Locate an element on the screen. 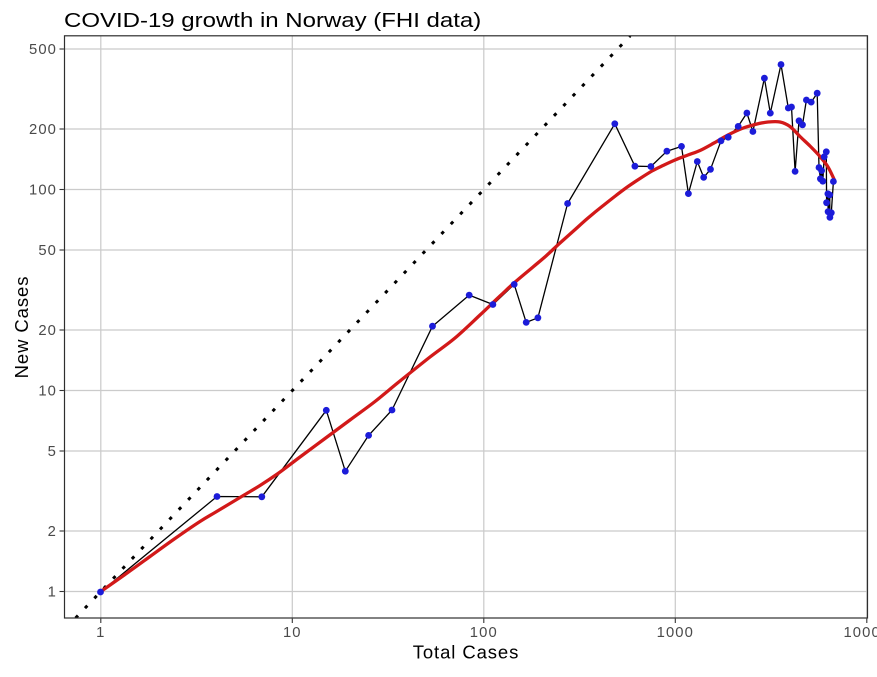 The width and height of the screenshot is (877, 677). svg-text: New Cases is located at coordinates (21, 327).